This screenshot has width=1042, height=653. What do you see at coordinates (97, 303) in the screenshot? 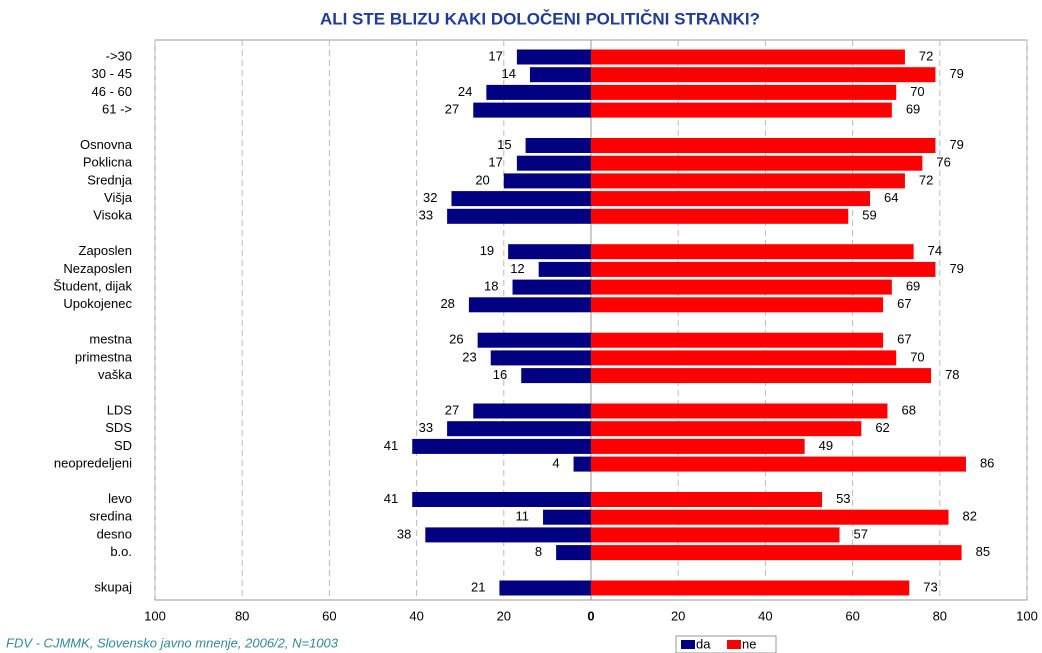
I see `y-tick-label: Upokojenec` at bounding box center [97, 303].